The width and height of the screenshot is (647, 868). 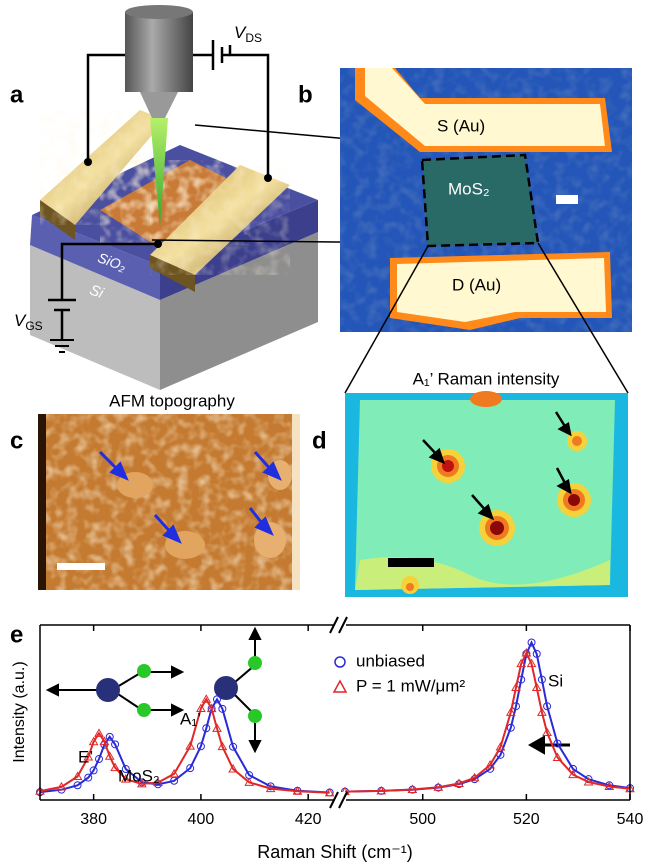 What do you see at coordinates (33, 326) in the screenshot?
I see `vgs-label-part: GS` at bounding box center [33, 326].